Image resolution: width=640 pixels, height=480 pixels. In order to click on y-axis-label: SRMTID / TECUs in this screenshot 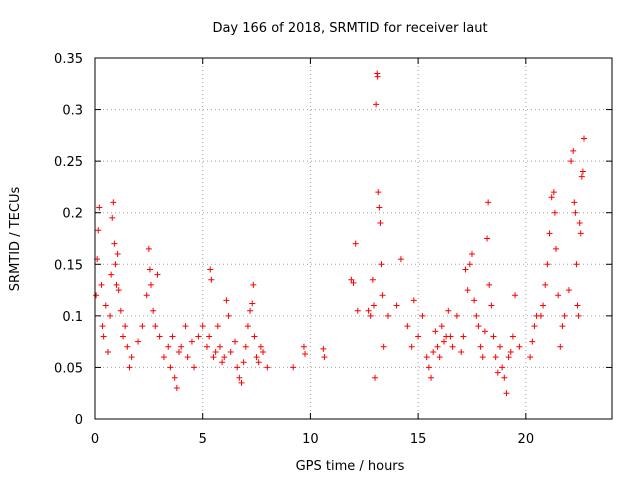, I will do `click(15, 239)`.